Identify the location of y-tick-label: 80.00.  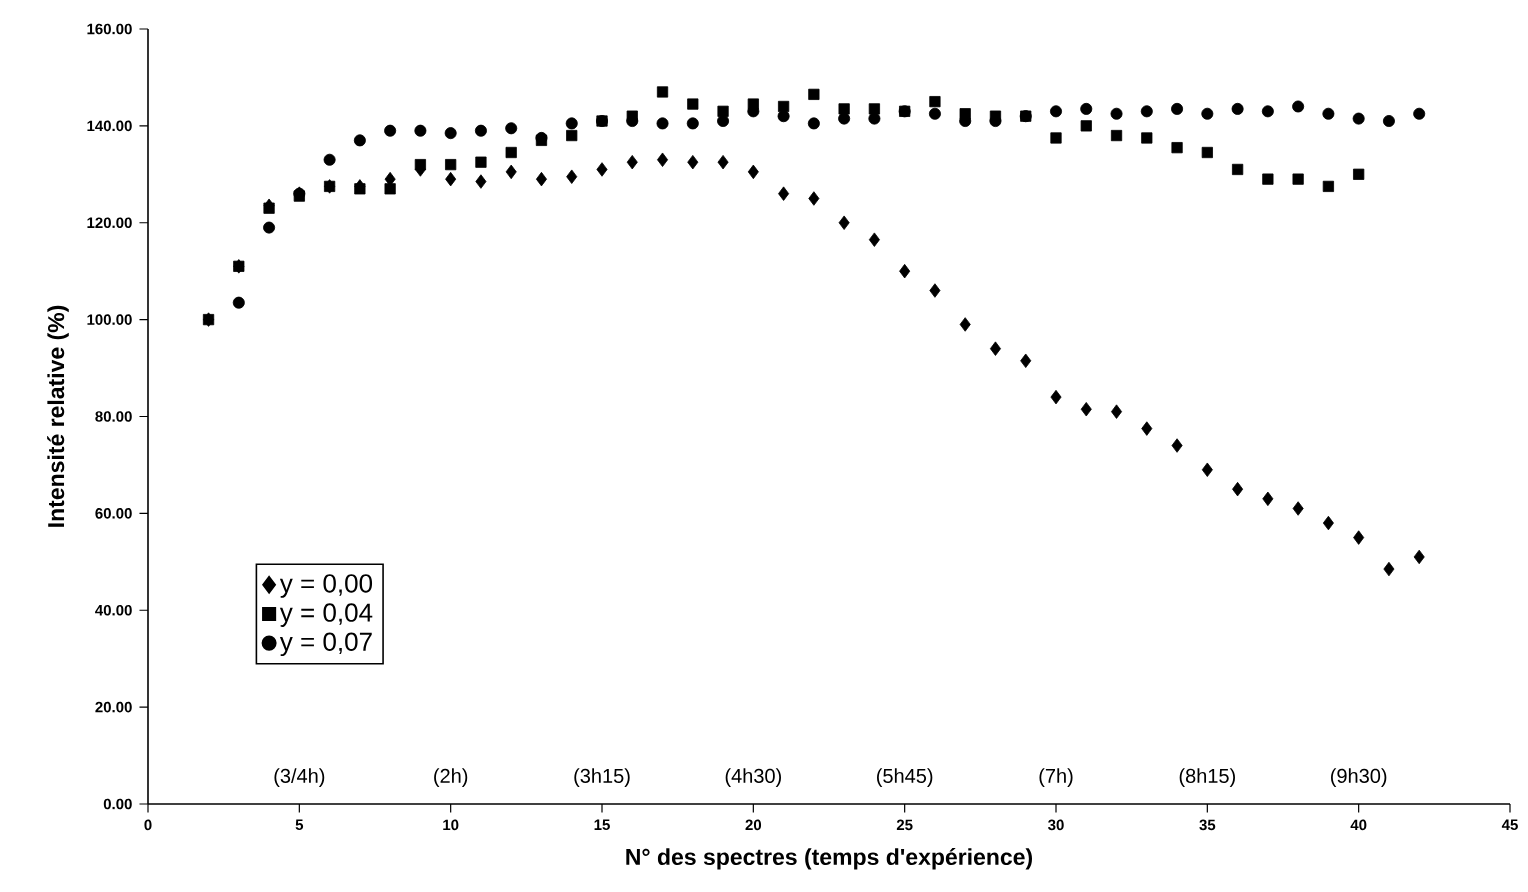
(113, 416).